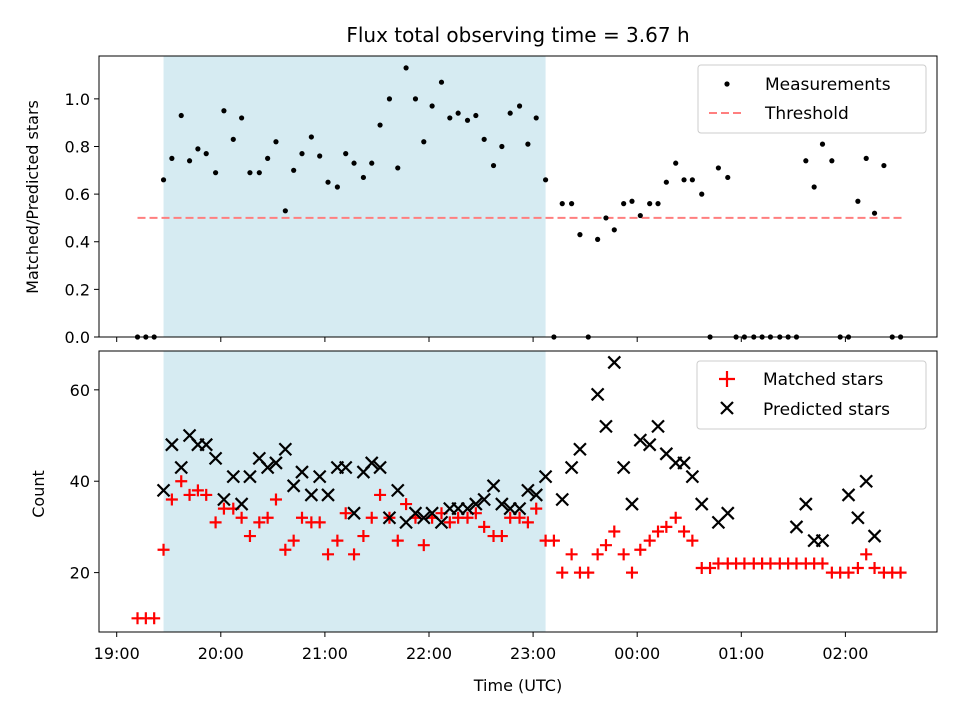 Image resolution: width=960 pixels, height=720 pixels. I want to click on legend-measurements-label: Measurements, so click(828, 85).